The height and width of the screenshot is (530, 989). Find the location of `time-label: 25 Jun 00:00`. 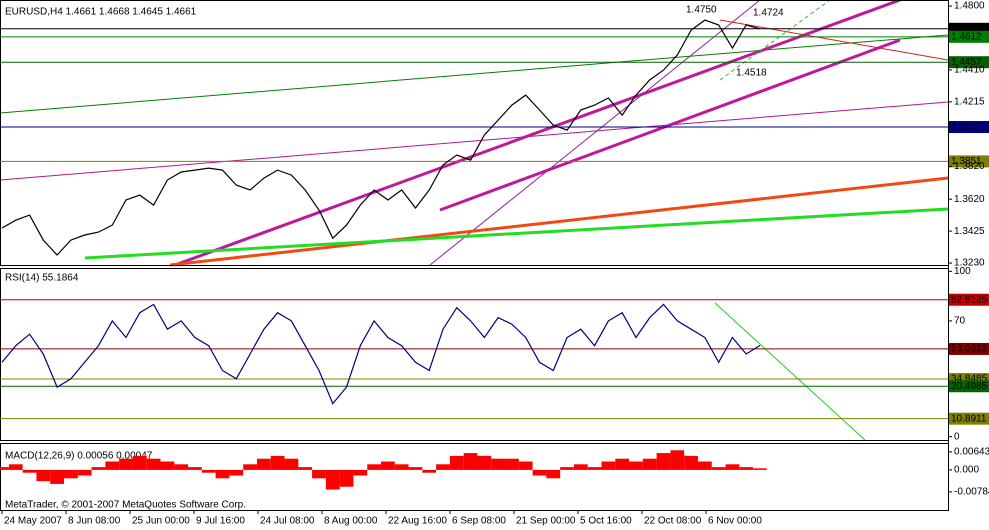

time-label: 25 Jun 00:00 is located at coordinates (161, 521).